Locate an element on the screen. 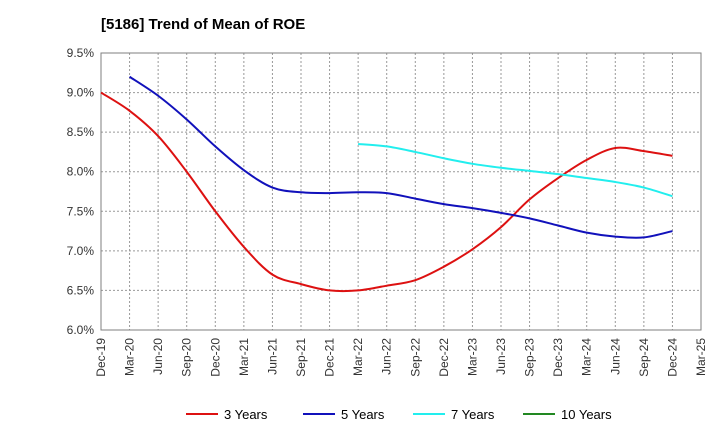 This screenshot has width=720, height=440. x-tick-label: Dec-21 is located at coordinates (330, 357).